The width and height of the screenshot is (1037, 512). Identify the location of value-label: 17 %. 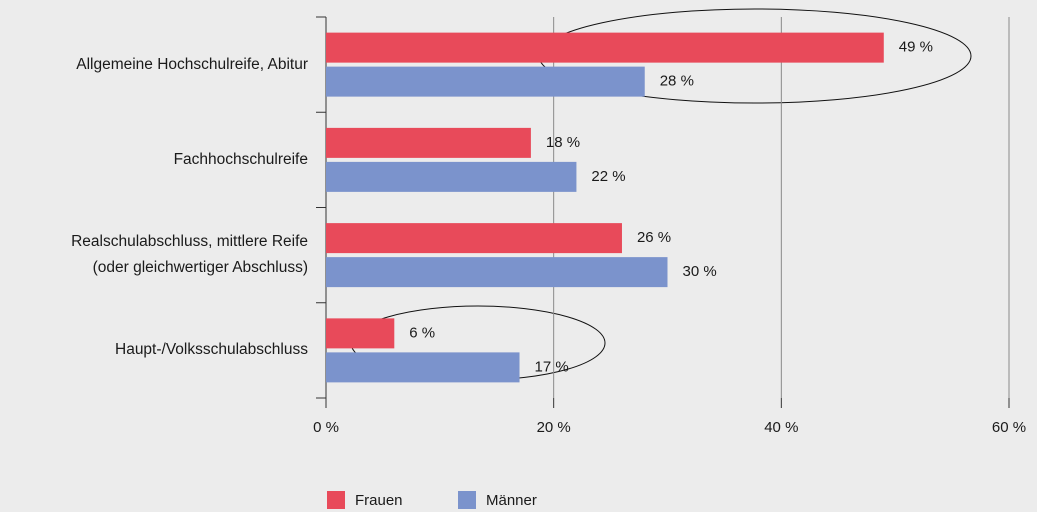
(552, 366).